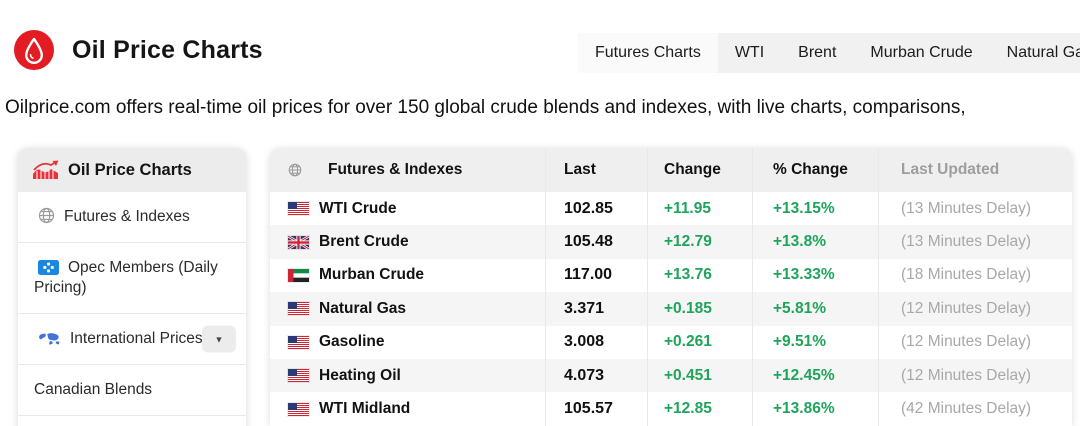 Image resolution: width=1080 pixels, height=426 pixels. I want to click on oilprice-logo, so click(34, 50).